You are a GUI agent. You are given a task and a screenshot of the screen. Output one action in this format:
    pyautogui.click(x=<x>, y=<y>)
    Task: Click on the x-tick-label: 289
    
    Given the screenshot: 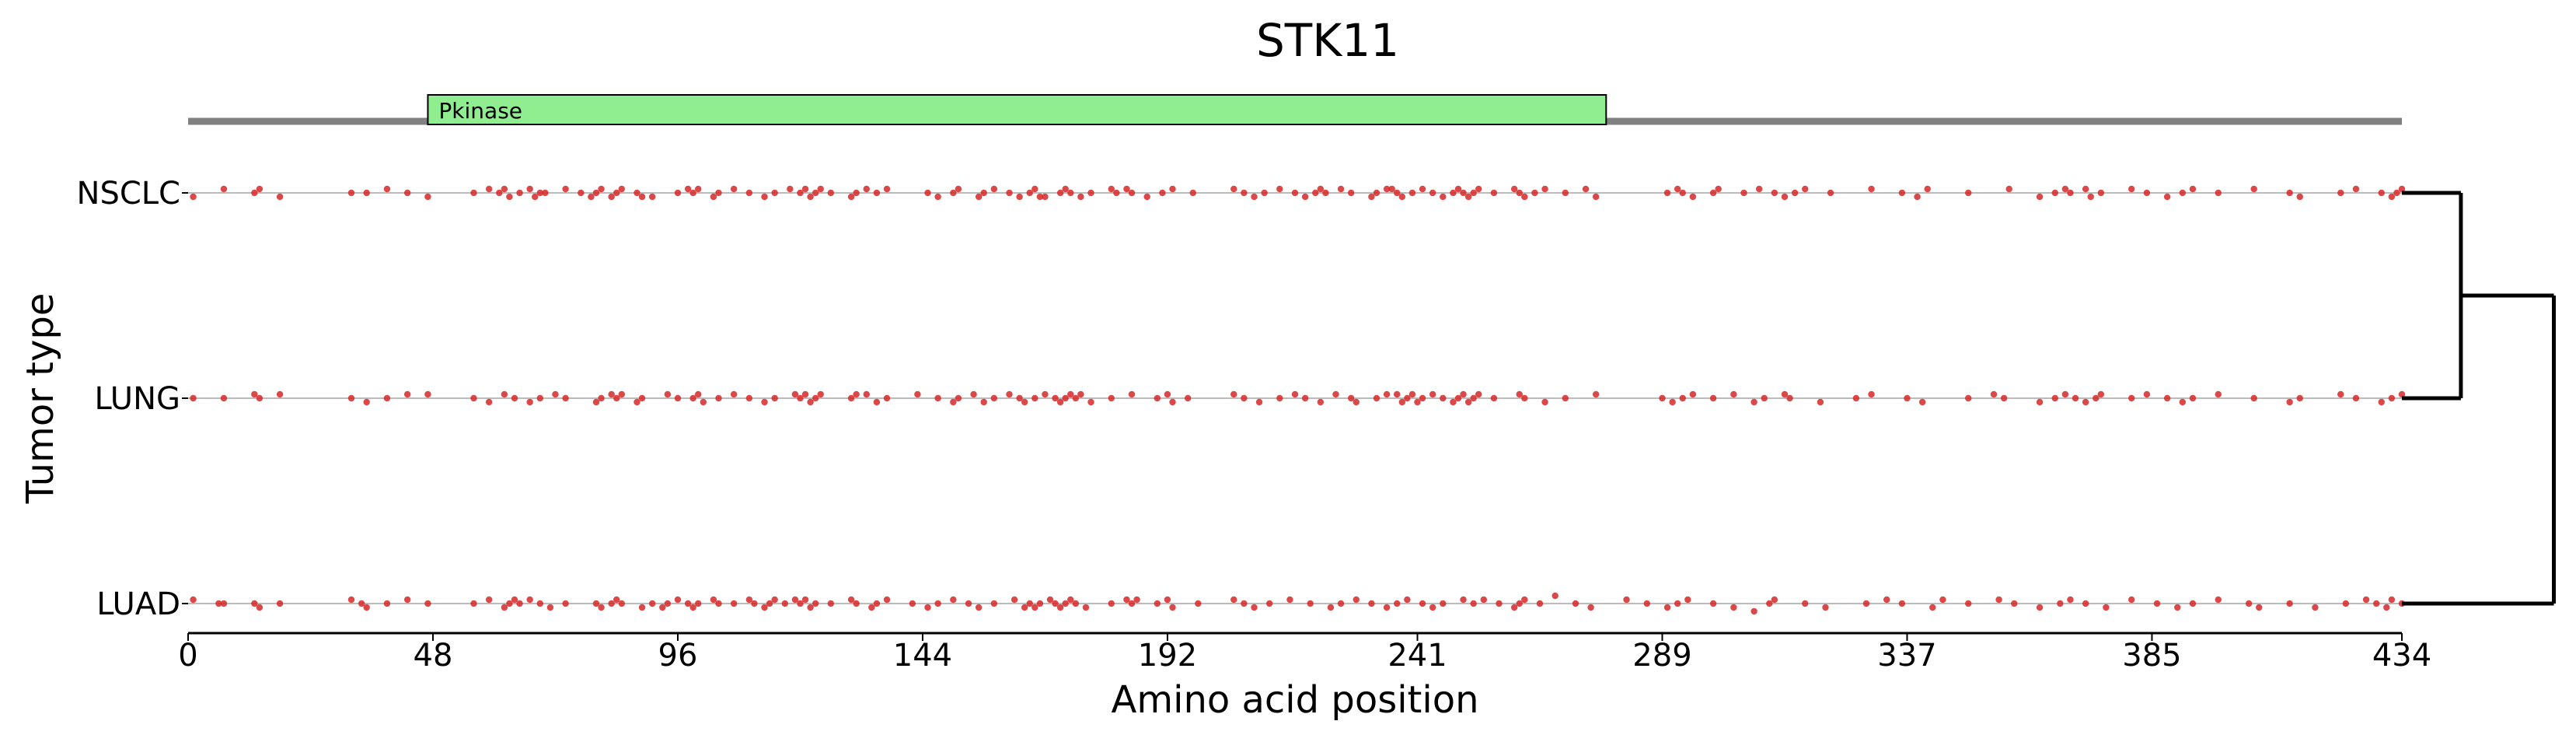 What is the action you would take?
    pyautogui.click(x=1661, y=656)
    